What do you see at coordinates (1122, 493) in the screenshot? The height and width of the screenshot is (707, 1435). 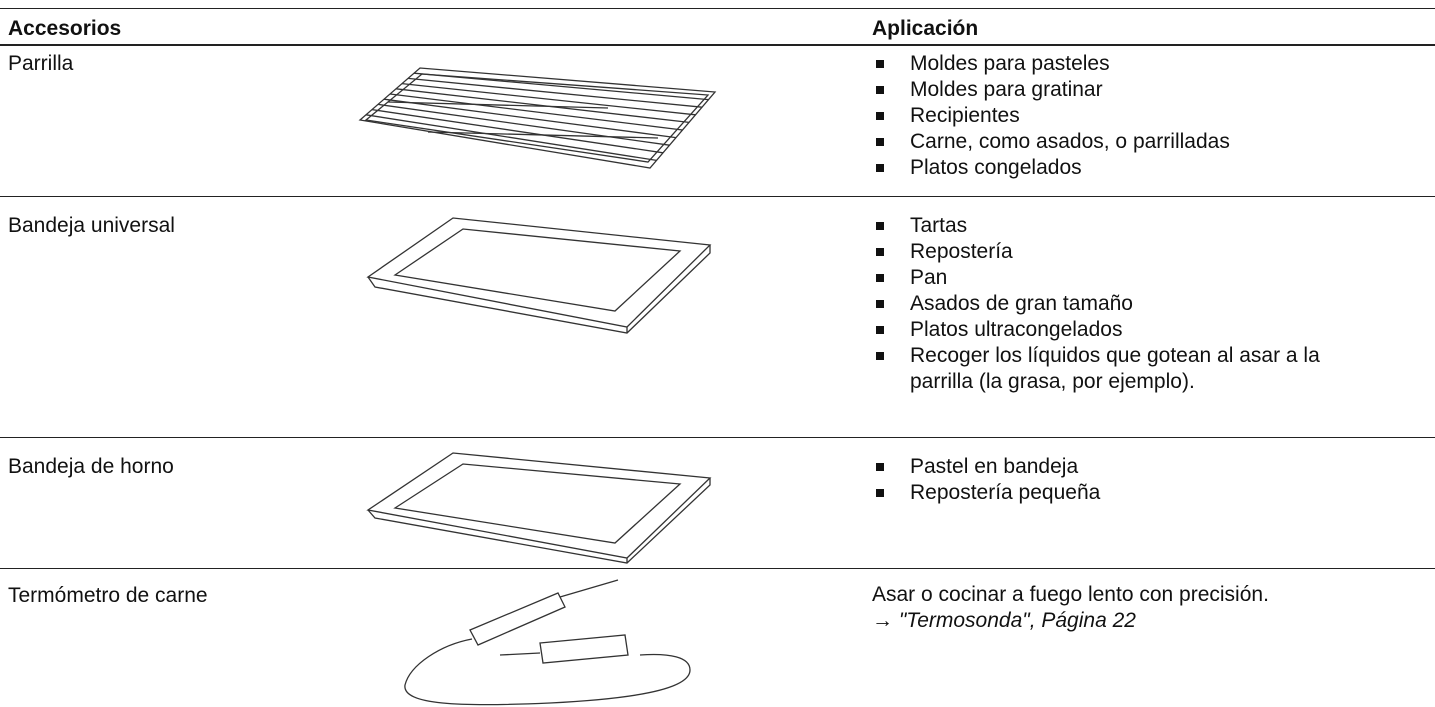 I see `usage-item: Repostería pequeña` at bounding box center [1122, 493].